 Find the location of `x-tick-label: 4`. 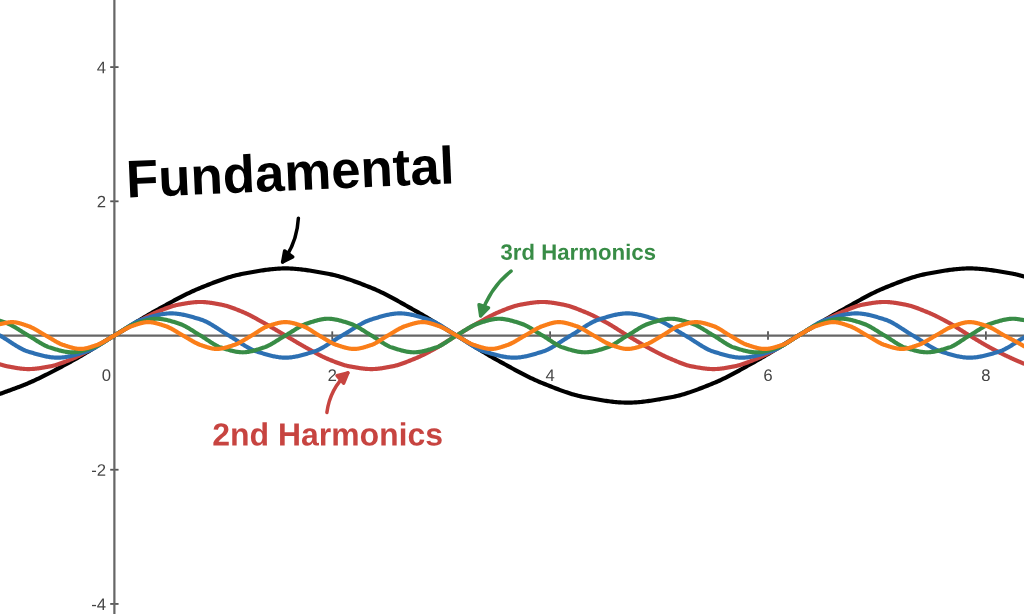

x-tick-label: 4 is located at coordinates (550, 375).